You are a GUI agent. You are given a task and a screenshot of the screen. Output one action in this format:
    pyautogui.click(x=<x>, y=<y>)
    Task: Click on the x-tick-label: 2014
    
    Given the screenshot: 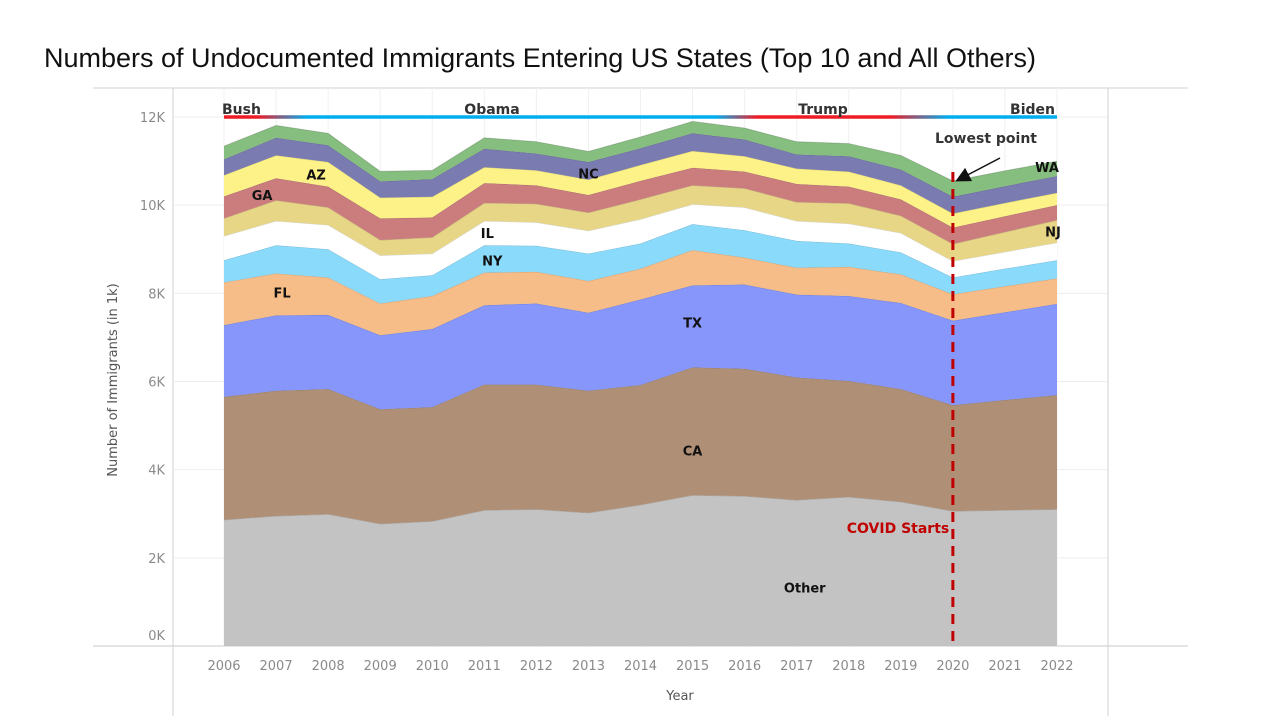 What is the action you would take?
    pyautogui.click(x=640, y=666)
    